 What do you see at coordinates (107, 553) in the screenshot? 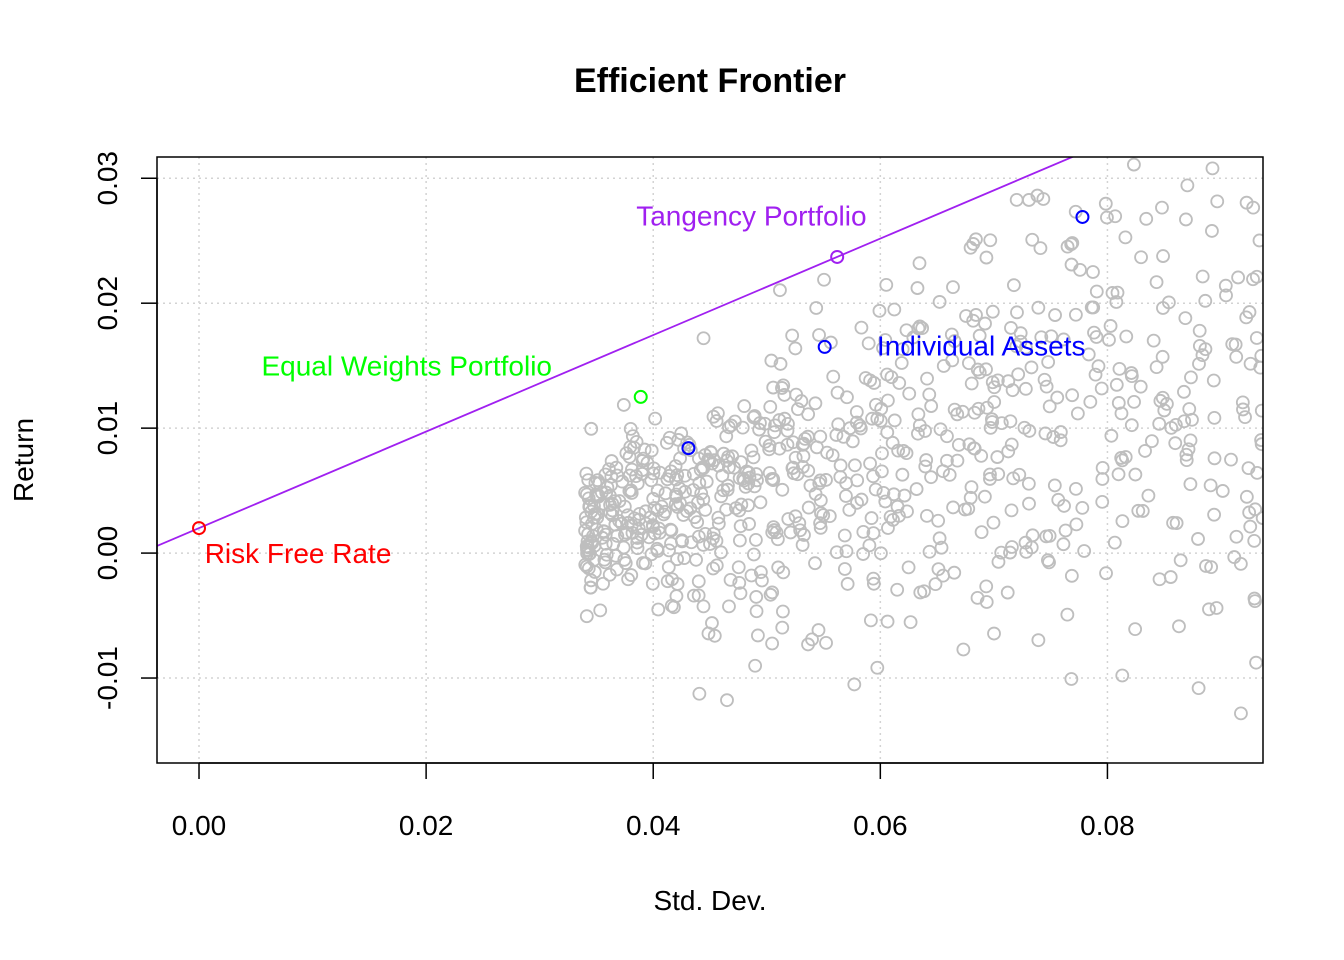
I see `y-tick-label-1: 0.00` at bounding box center [107, 553].